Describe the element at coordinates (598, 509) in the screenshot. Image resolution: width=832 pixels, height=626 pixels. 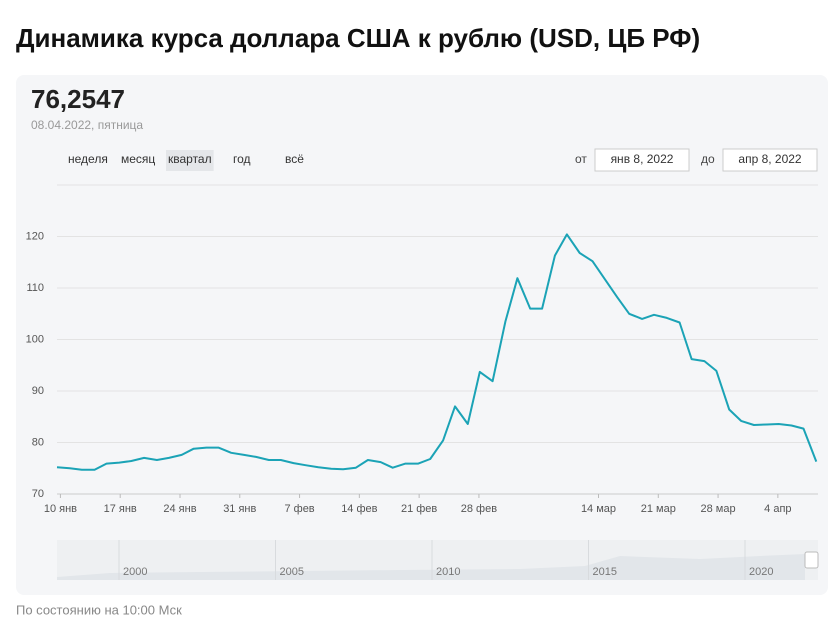
I see `x-tick-label: 14 мар` at that location.